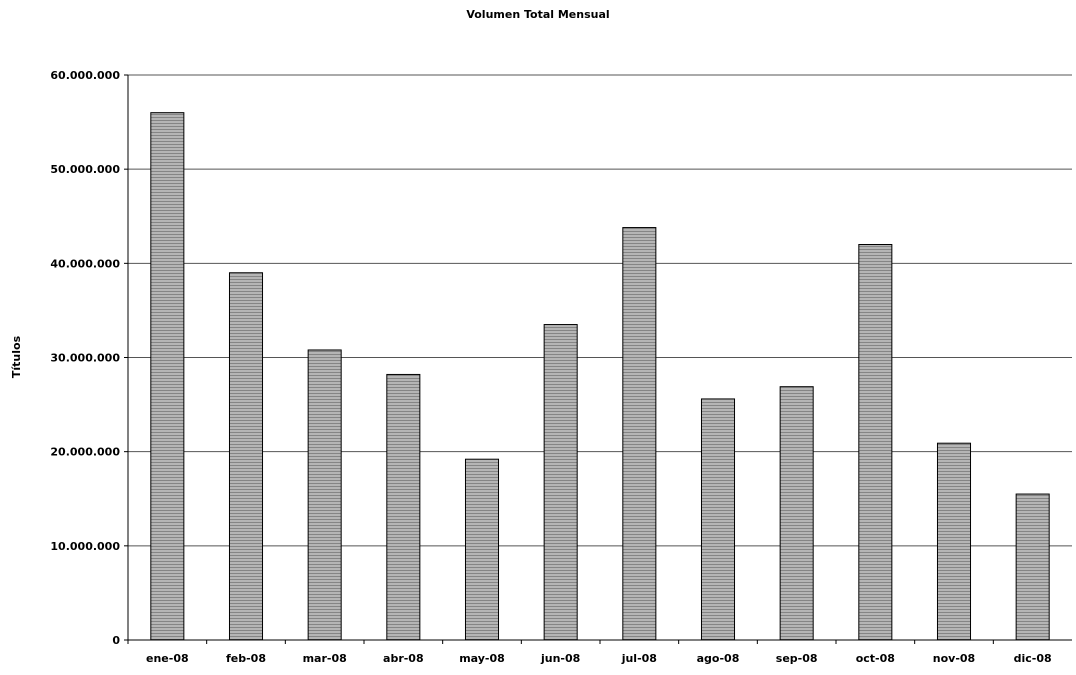  I want to click on x-tick-label: feb-08, so click(246, 658).